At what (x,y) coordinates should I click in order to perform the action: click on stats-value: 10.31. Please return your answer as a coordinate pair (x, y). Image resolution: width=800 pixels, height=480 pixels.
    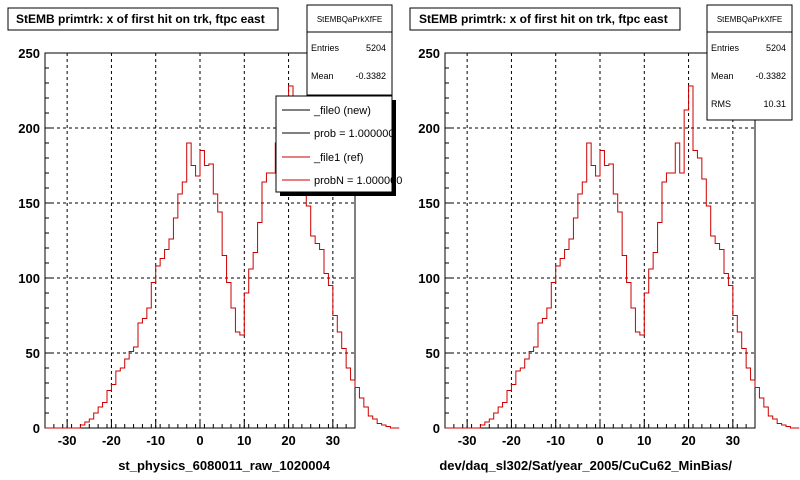
    Looking at the image, I should click on (774, 104).